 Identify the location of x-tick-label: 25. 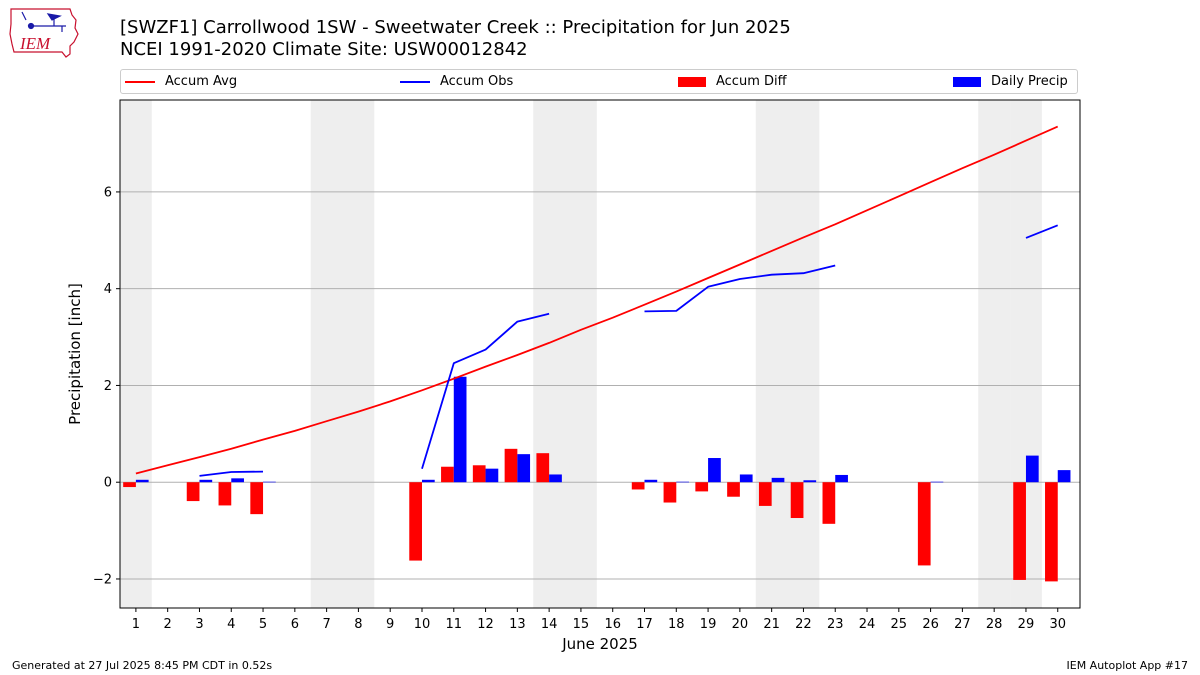
(899, 624).